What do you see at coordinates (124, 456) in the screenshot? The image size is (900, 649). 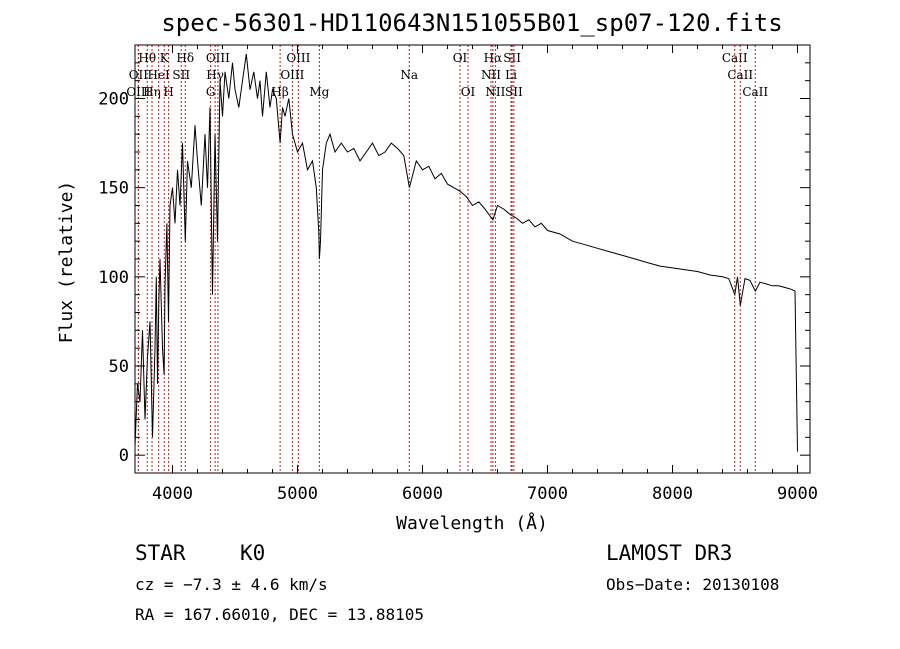 I see `y-tick-label: 0` at bounding box center [124, 456].